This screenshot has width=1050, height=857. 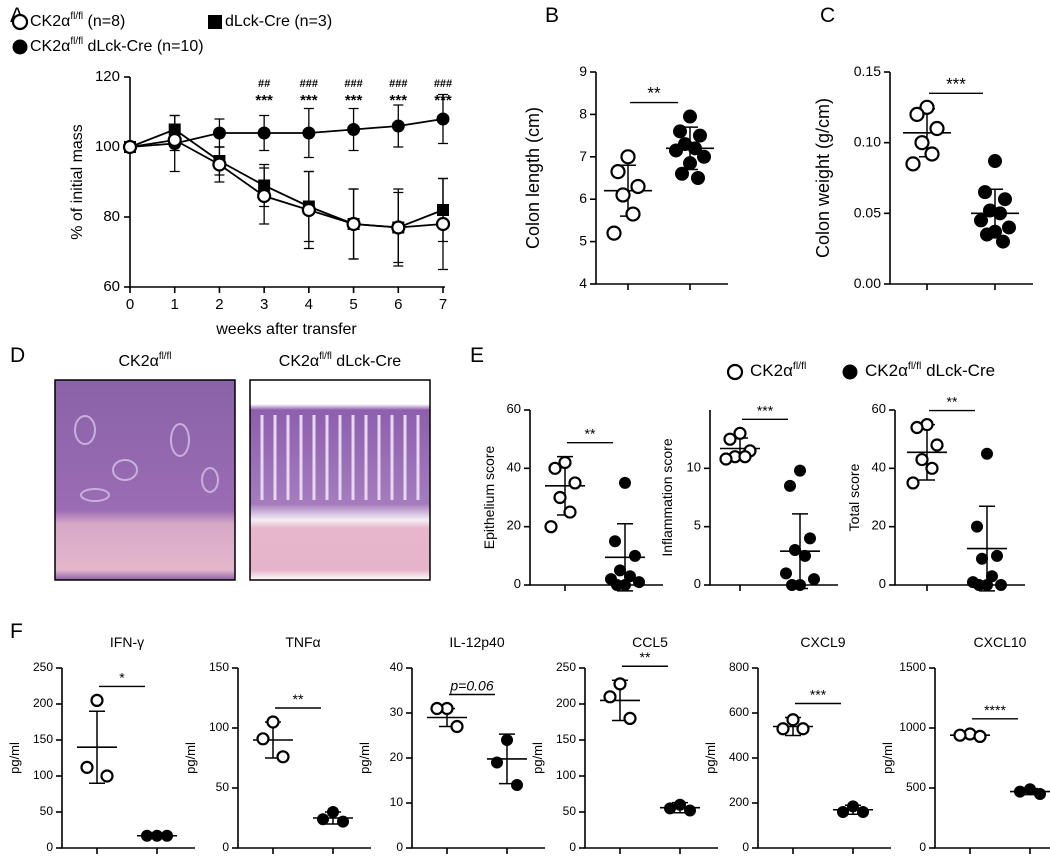 I want to click on y-axis-label: Colon length (cm), so click(x=533, y=178).